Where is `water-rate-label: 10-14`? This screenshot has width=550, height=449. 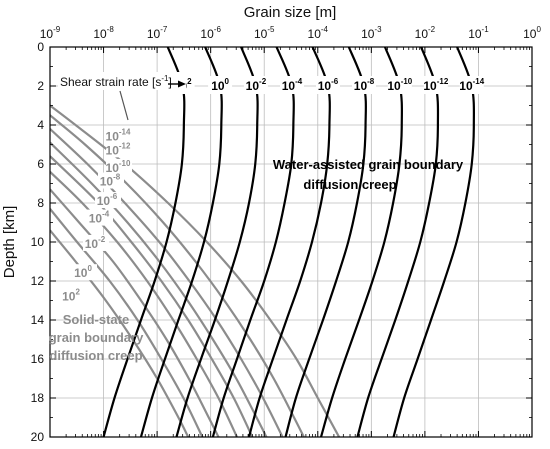
water-rate-label: 10-14 is located at coordinates (471, 85).